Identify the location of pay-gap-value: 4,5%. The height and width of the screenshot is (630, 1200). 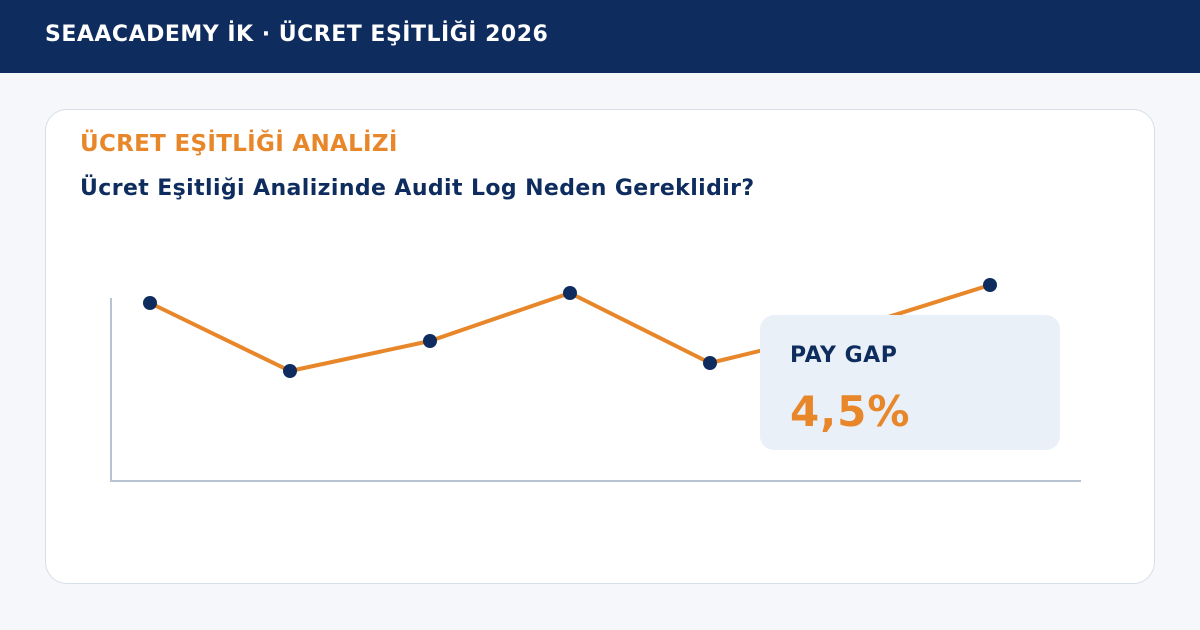
(850, 411).